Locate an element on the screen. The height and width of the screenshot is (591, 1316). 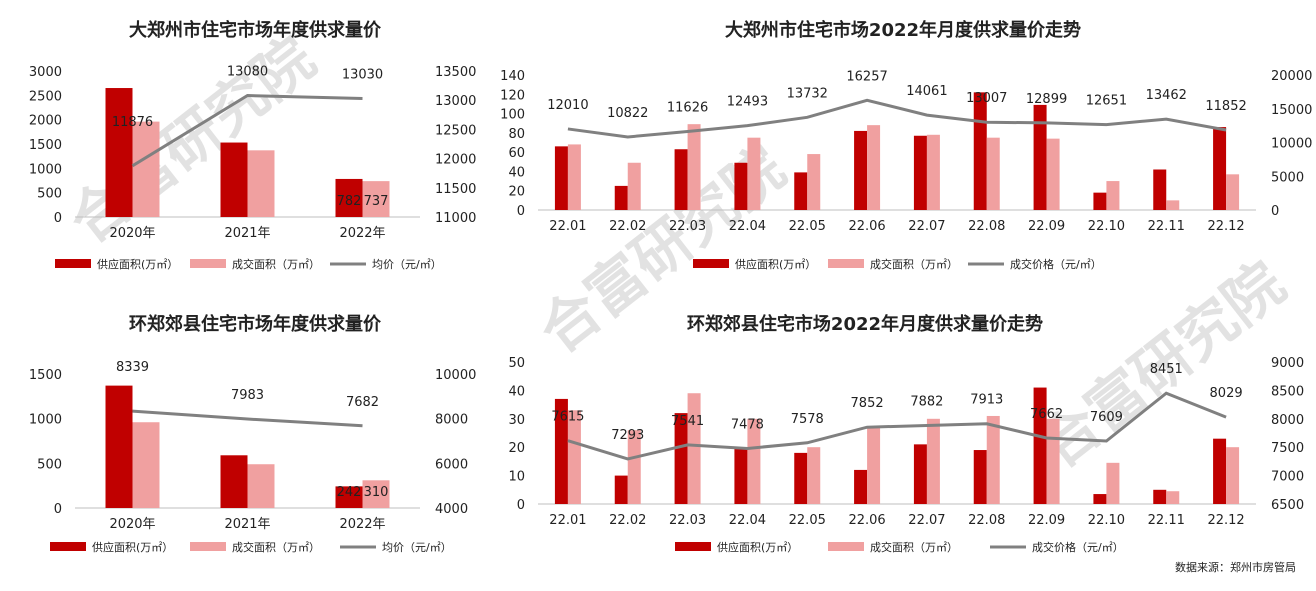
price-data-label: 8029 is located at coordinates (1226, 393).